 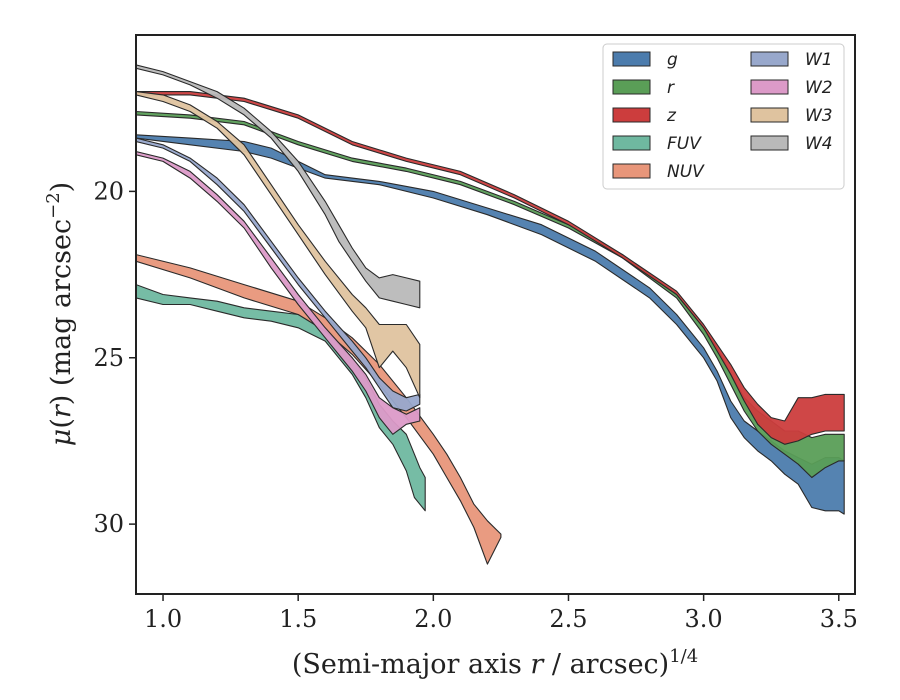 What do you see at coordinates (672, 60) in the screenshot?
I see `legend-label: g` at bounding box center [672, 60].